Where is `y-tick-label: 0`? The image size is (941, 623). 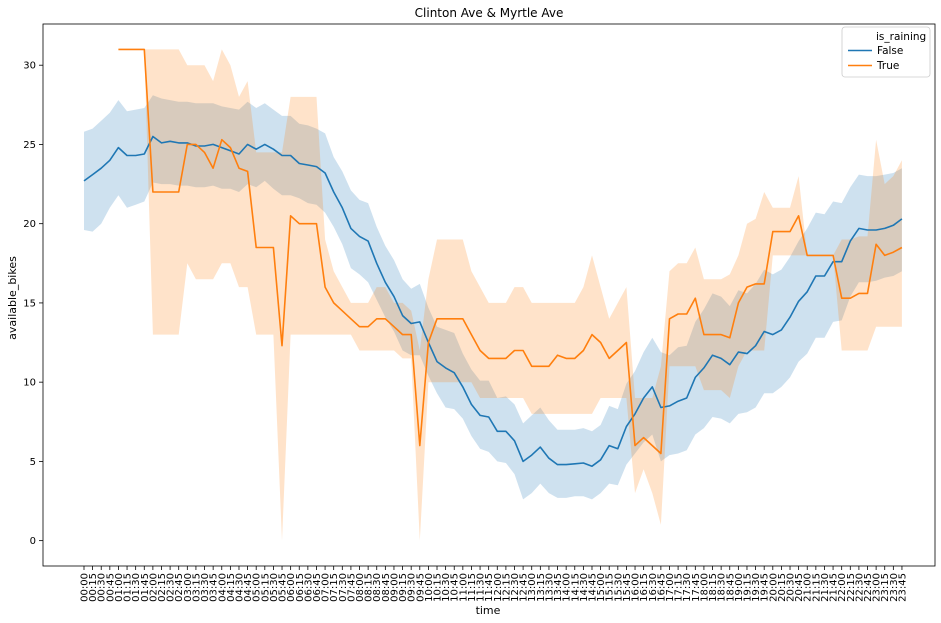 y-tick-label: 0 is located at coordinates (33, 541).